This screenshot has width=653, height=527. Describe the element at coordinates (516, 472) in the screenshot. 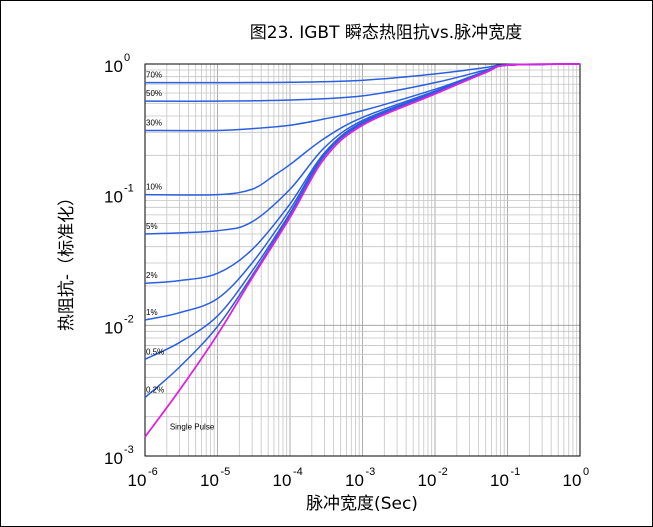

I see `x-tick-exponent: -1` at that location.